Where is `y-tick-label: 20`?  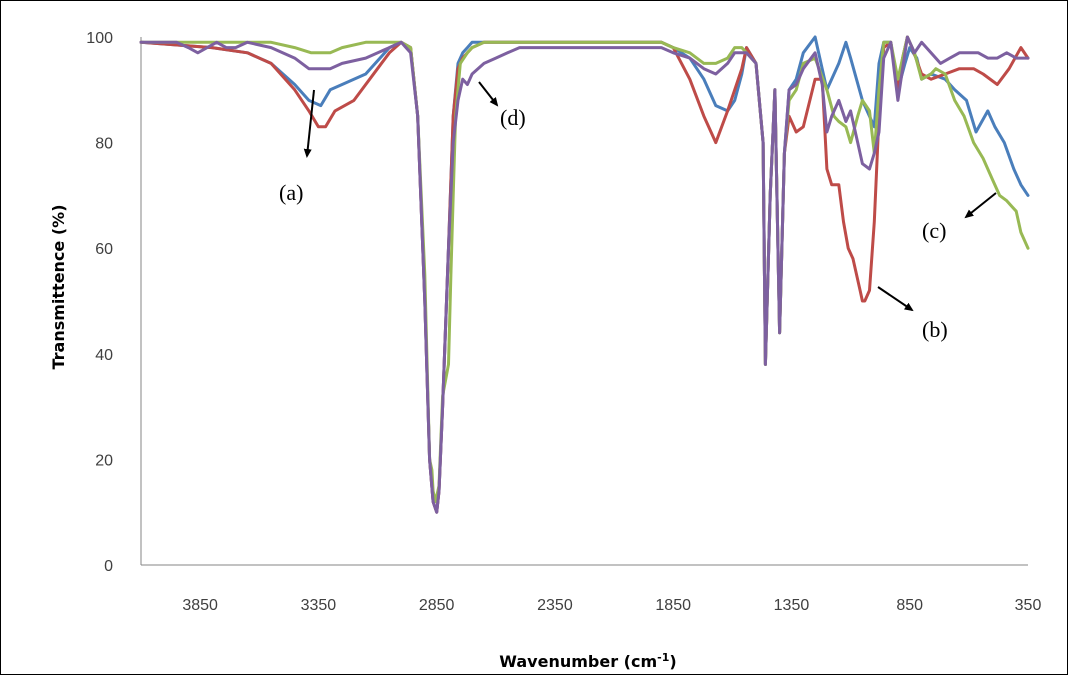 y-tick-label: 20 is located at coordinates (104, 460).